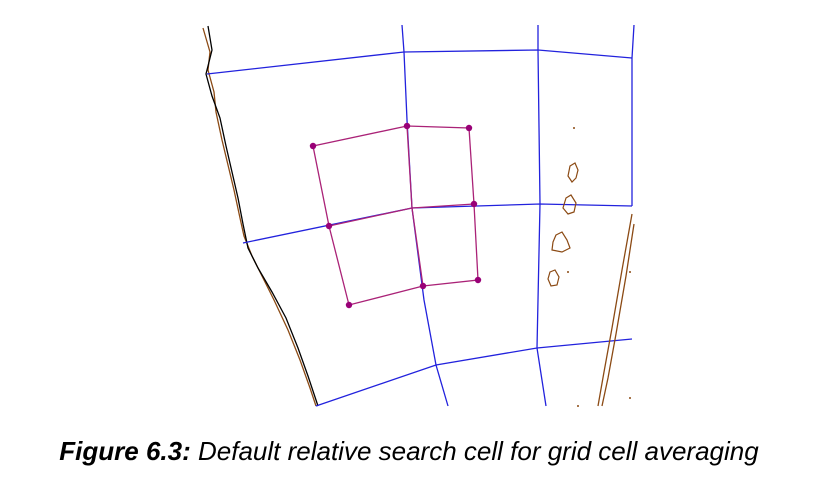 This screenshot has width=818, height=487. I want to click on search-points, so click(395, 215).